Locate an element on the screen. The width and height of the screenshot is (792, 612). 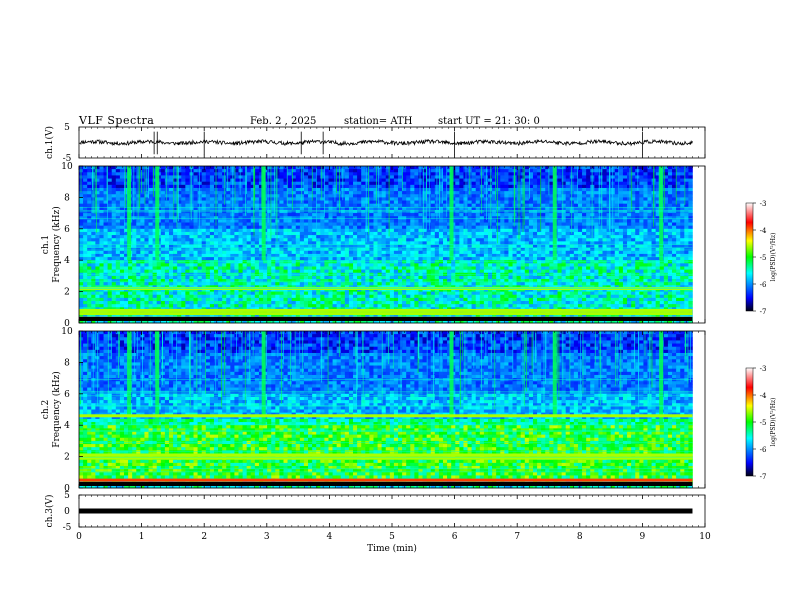
ch2-y-tick-label: 4 is located at coordinates (67, 426).